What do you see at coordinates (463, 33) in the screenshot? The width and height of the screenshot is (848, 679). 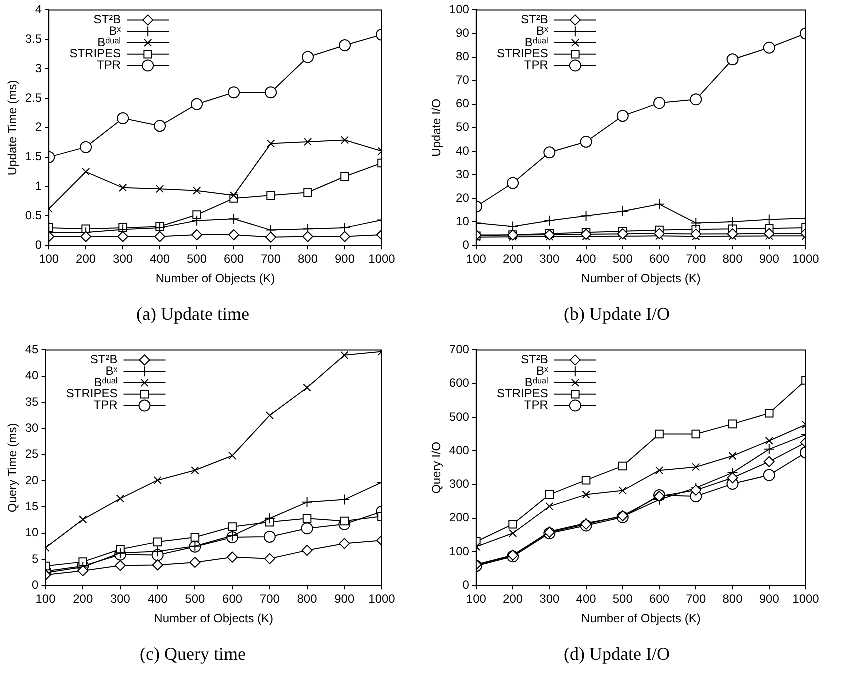 I see `y-tick-label: 90` at bounding box center [463, 33].